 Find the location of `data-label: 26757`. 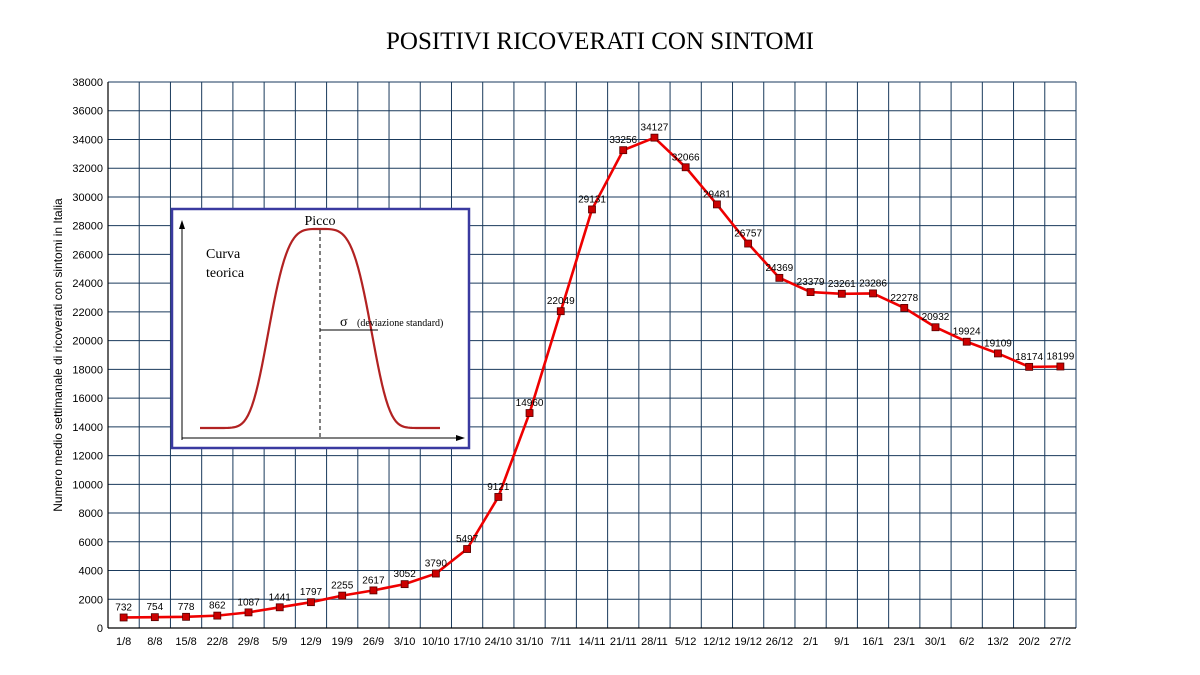

data-label: 26757 is located at coordinates (748, 234).